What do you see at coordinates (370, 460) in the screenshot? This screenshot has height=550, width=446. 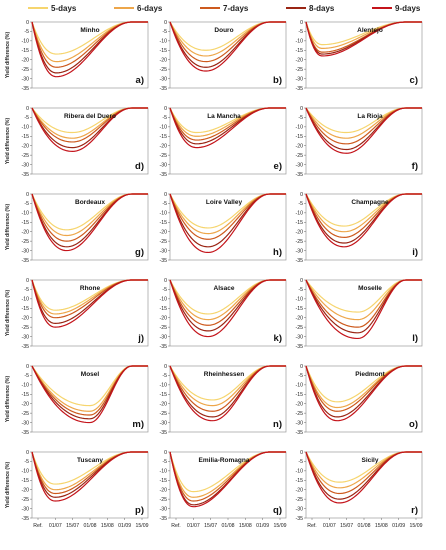 I see `panel-title: Sicily` at bounding box center [370, 460].